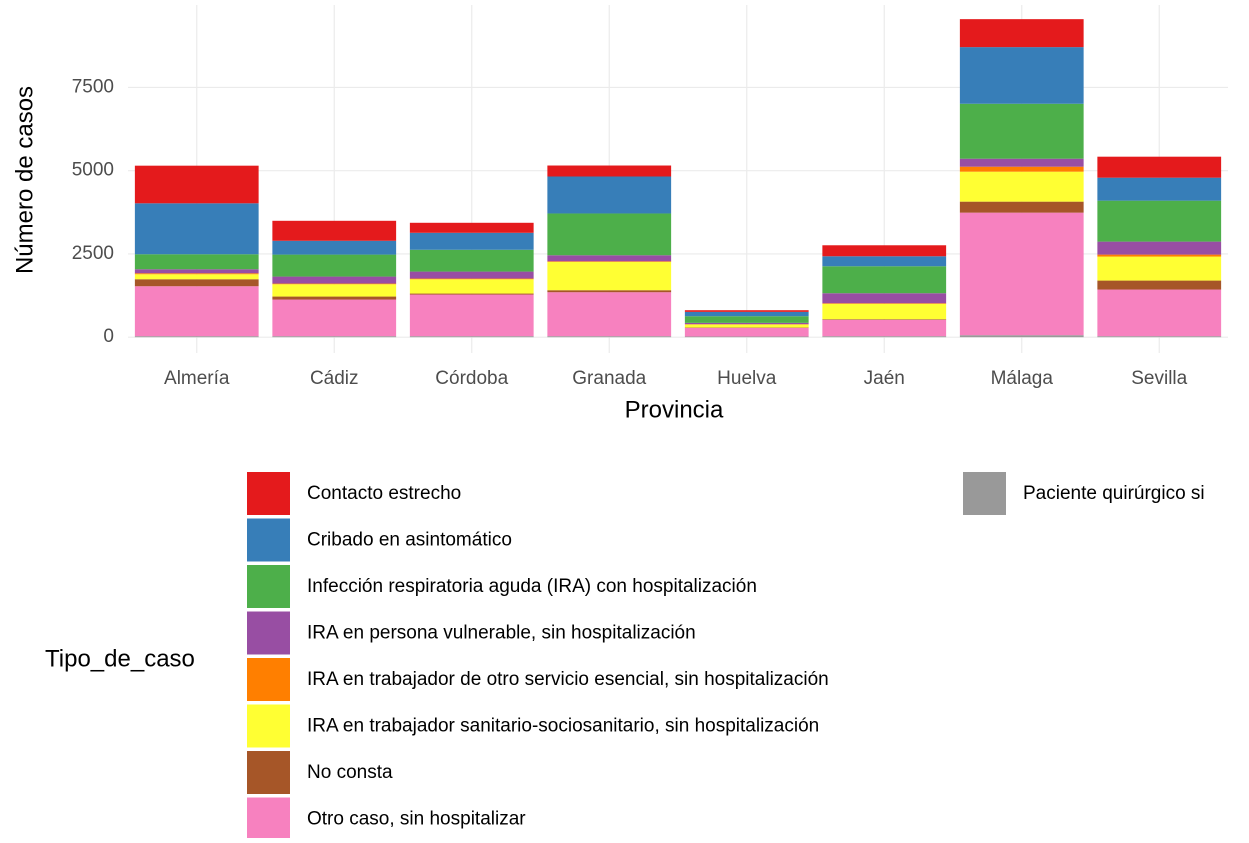  Describe the element at coordinates (1114, 493) in the screenshot. I see `legend-label: Paciente quirúrgico si` at that location.